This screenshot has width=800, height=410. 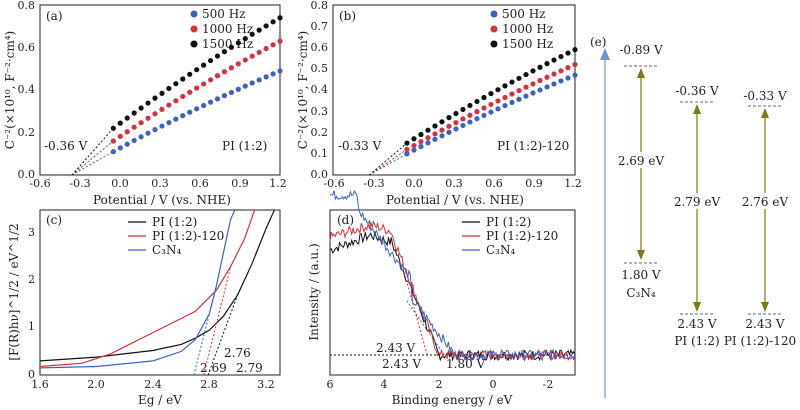 What do you see at coordinates (237, 353) in the screenshot?
I see `panel-c-annotation: 2.76` at bounding box center [237, 353].